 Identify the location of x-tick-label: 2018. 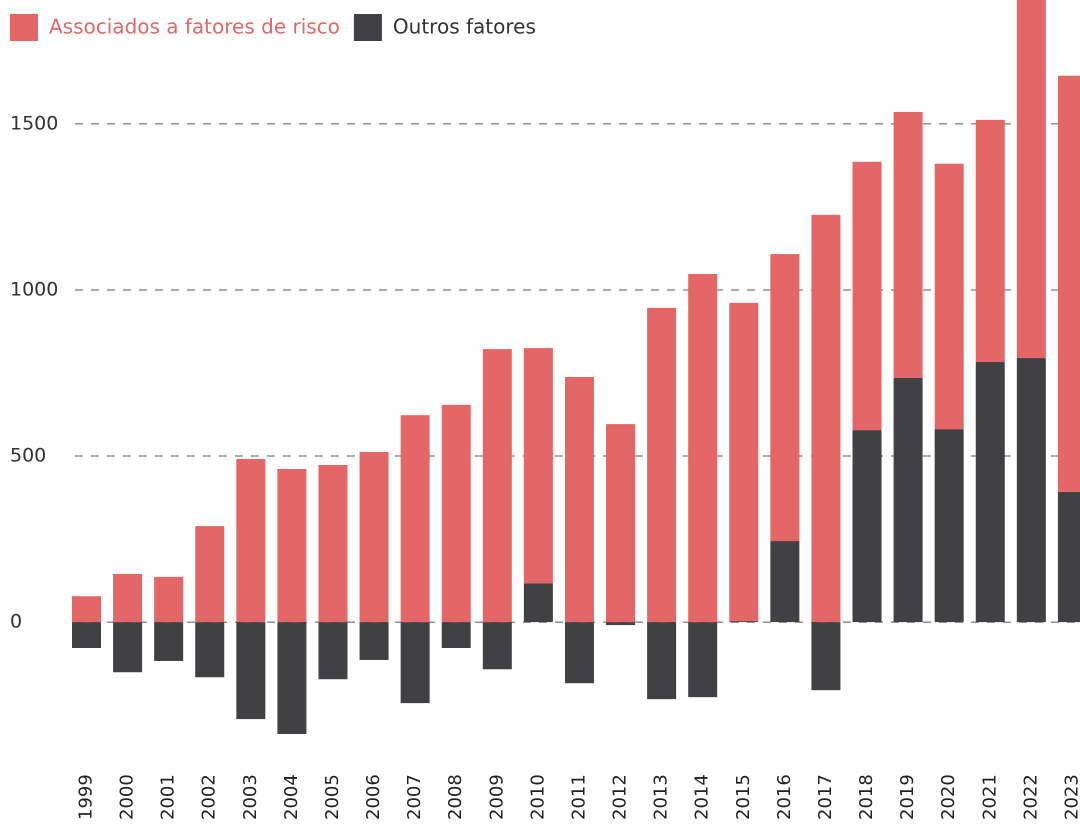
(866, 797).